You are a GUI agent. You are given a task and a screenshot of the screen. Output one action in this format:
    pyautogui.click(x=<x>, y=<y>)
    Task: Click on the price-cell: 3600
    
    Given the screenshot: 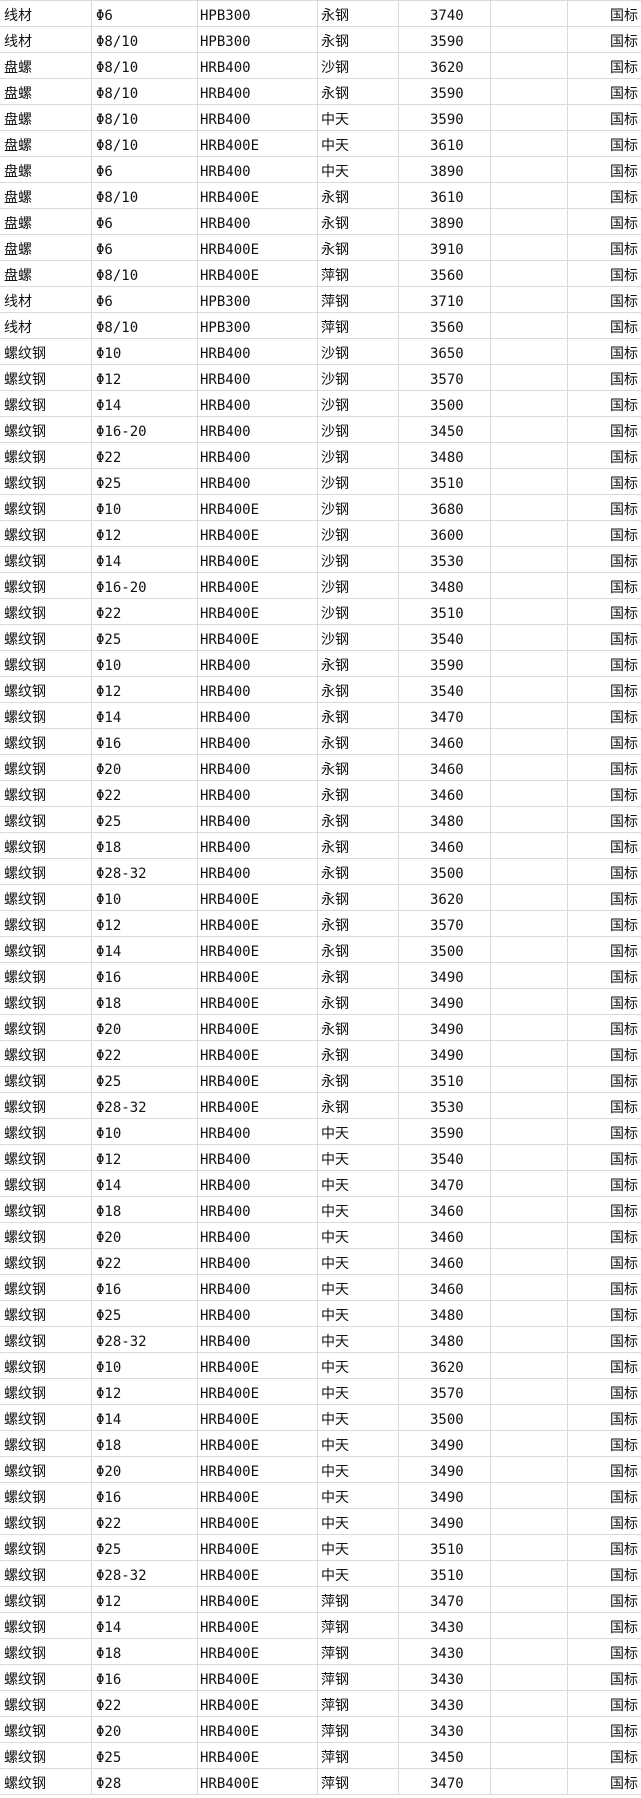 What is the action you would take?
    pyautogui.click(x=445, y=533)
    